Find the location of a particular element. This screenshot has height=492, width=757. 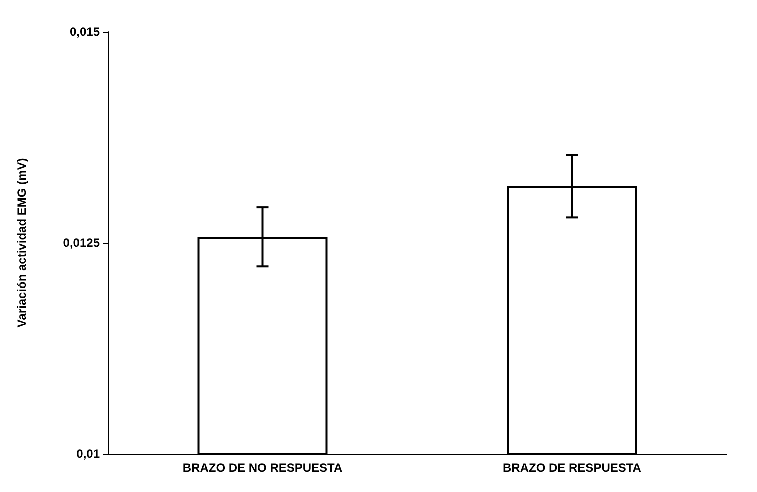

y-tick-label: 0,01 is located at coordinates (88, 454).